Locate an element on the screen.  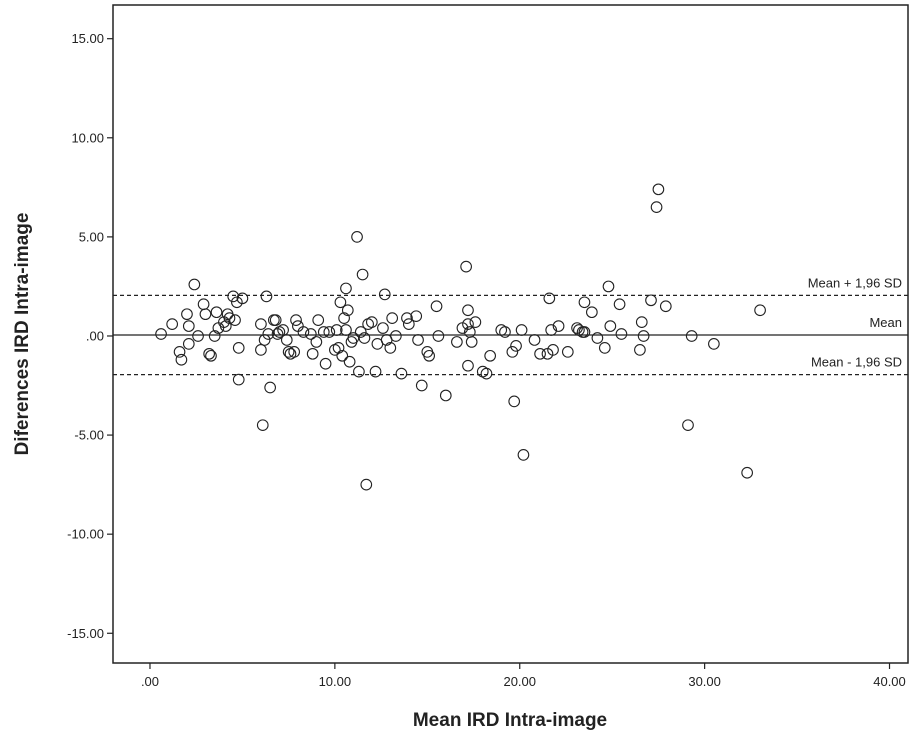
reference-line-label: Mean + 1,96 SD is located at coordinates (855, 282).